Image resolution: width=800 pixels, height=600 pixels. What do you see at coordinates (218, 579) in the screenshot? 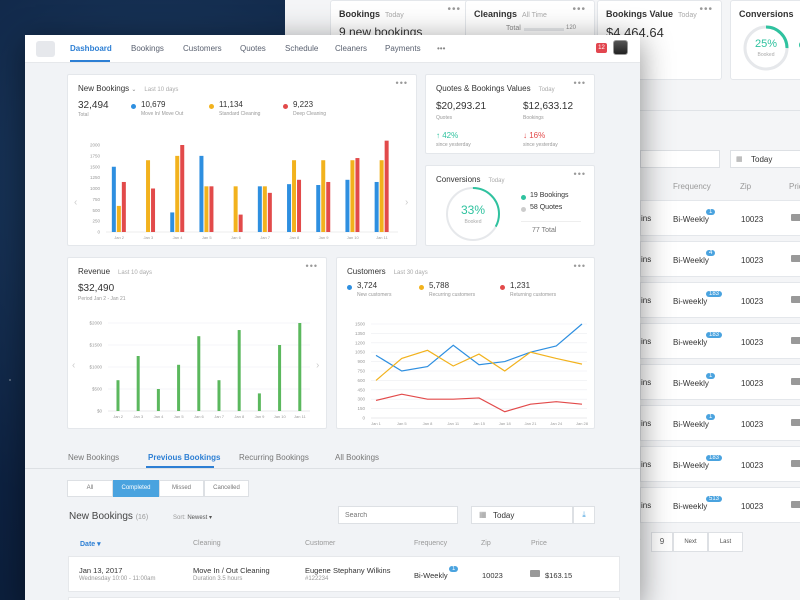
I see `row-duration: Duration 3.5 hours` at bounding box center [218, 579].